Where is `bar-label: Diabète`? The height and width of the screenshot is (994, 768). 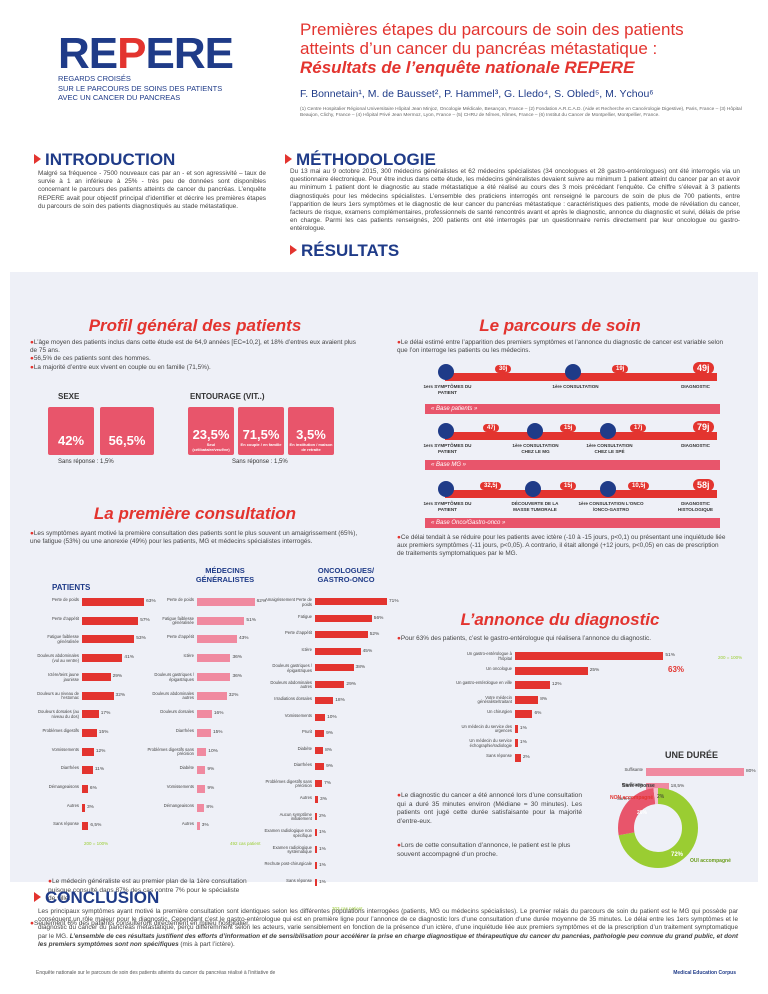
bar-label: Diabète is located at coordinates (304, 748).